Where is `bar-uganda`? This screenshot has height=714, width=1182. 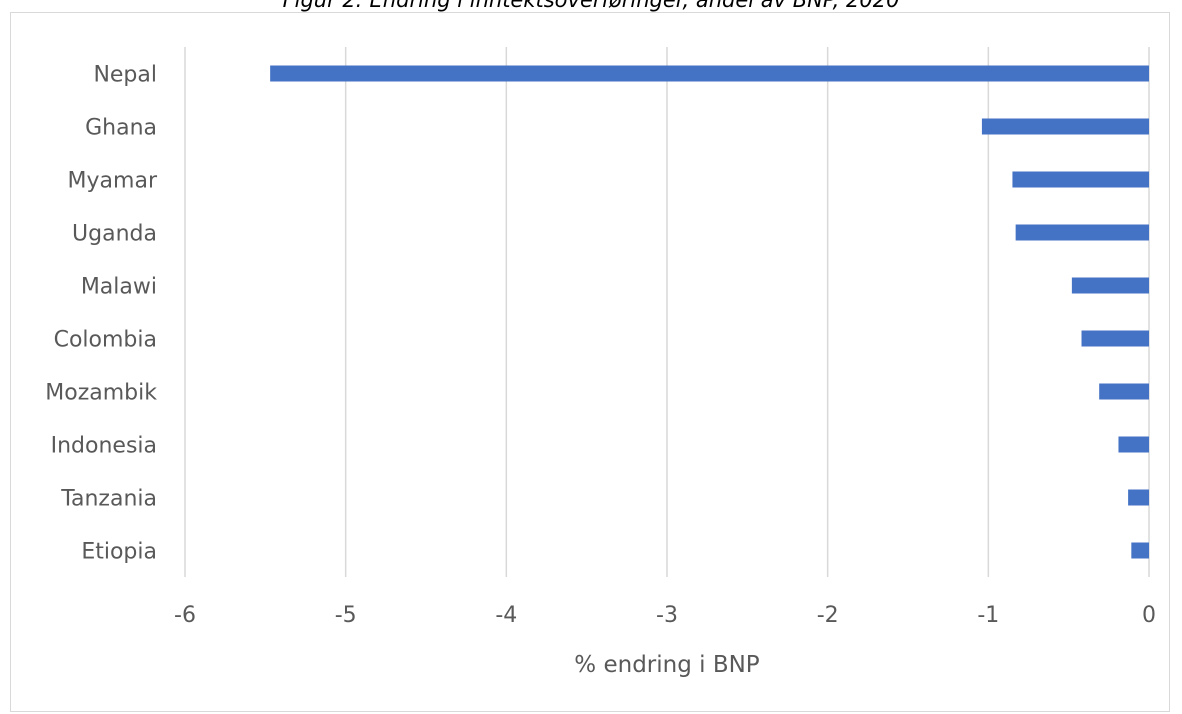
bar-uganda is located at coordinates (1082, 232).